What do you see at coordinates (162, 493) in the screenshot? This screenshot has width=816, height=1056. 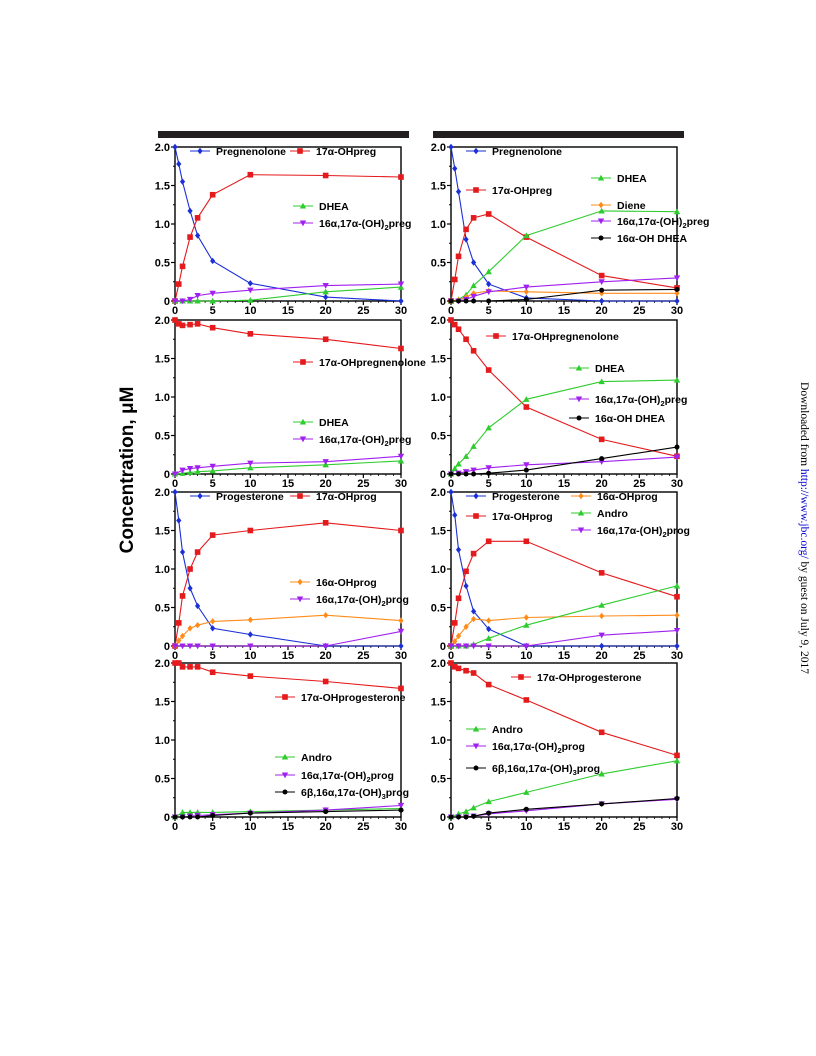 I see `y-tick-label: 2.0` at bounding box center [162, 493].